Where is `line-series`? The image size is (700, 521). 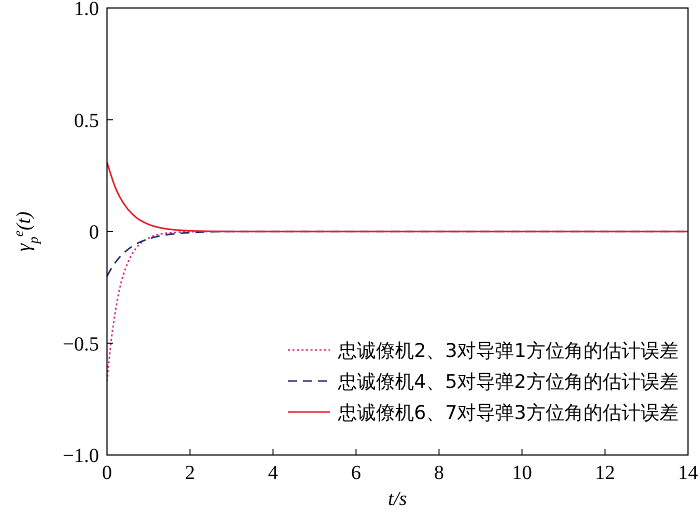
line-series is located at coordinates (397, 196).